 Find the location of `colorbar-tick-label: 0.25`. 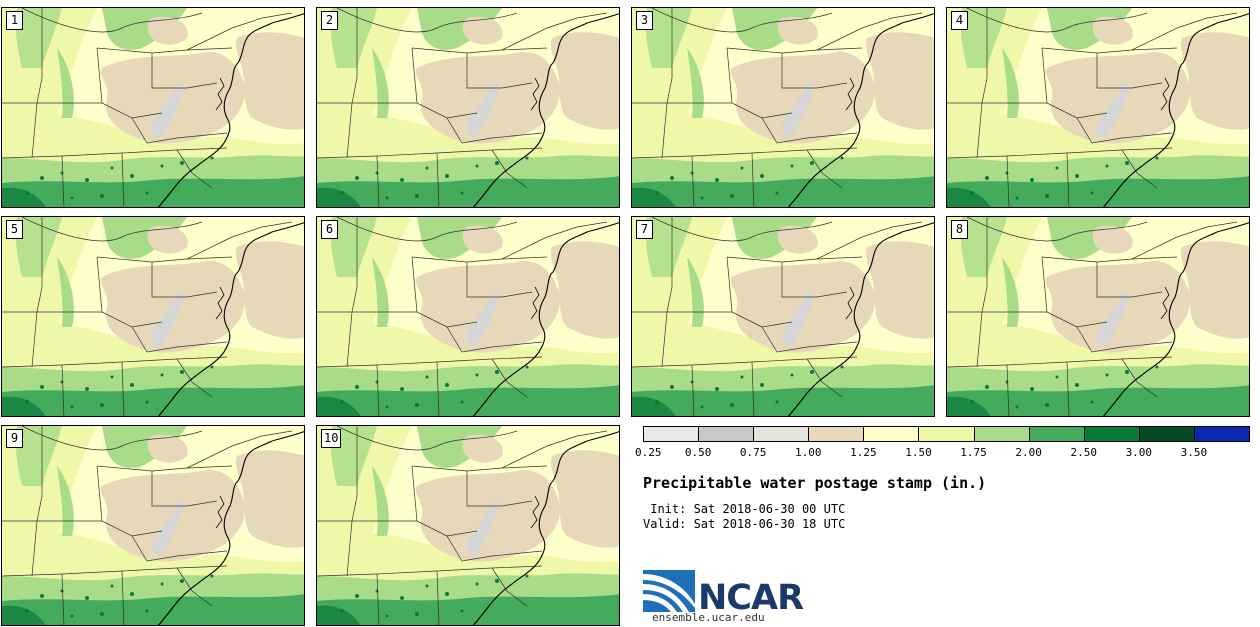

colorbar-tick-label: 0.25 is located at coordinates (648, 452).